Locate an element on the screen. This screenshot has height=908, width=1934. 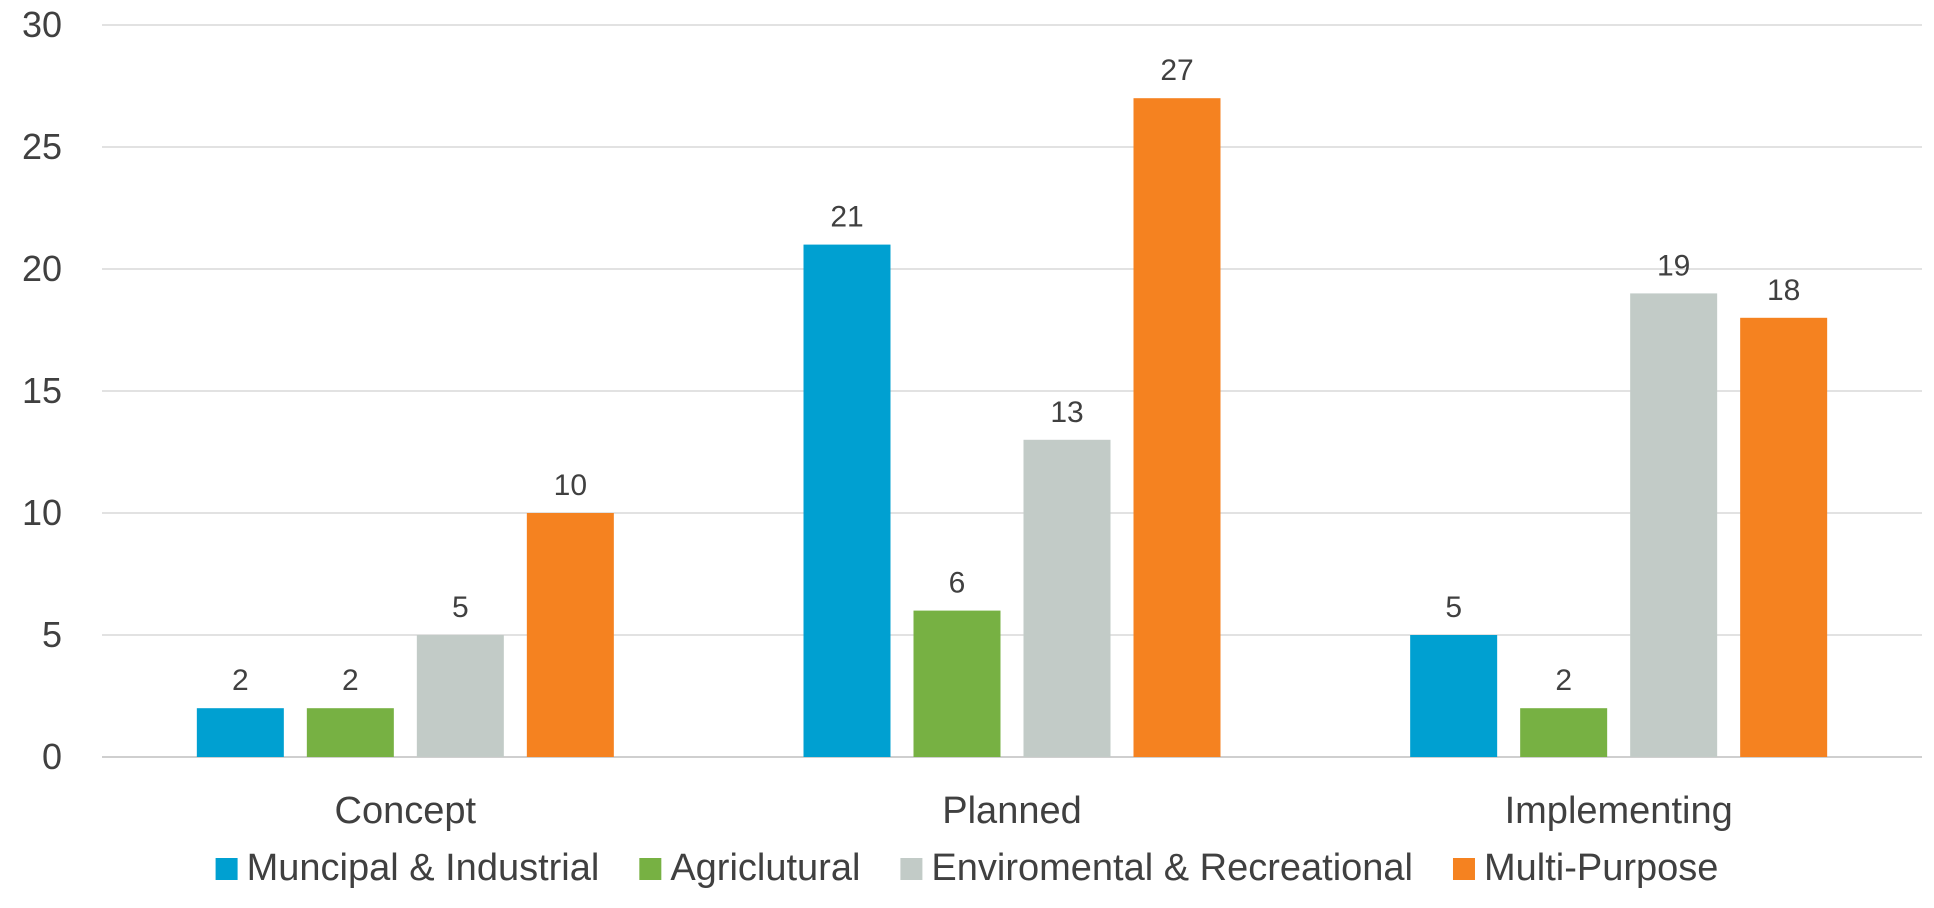
legend-item: Multi-Purpose is located at coordinates (1585, 868).